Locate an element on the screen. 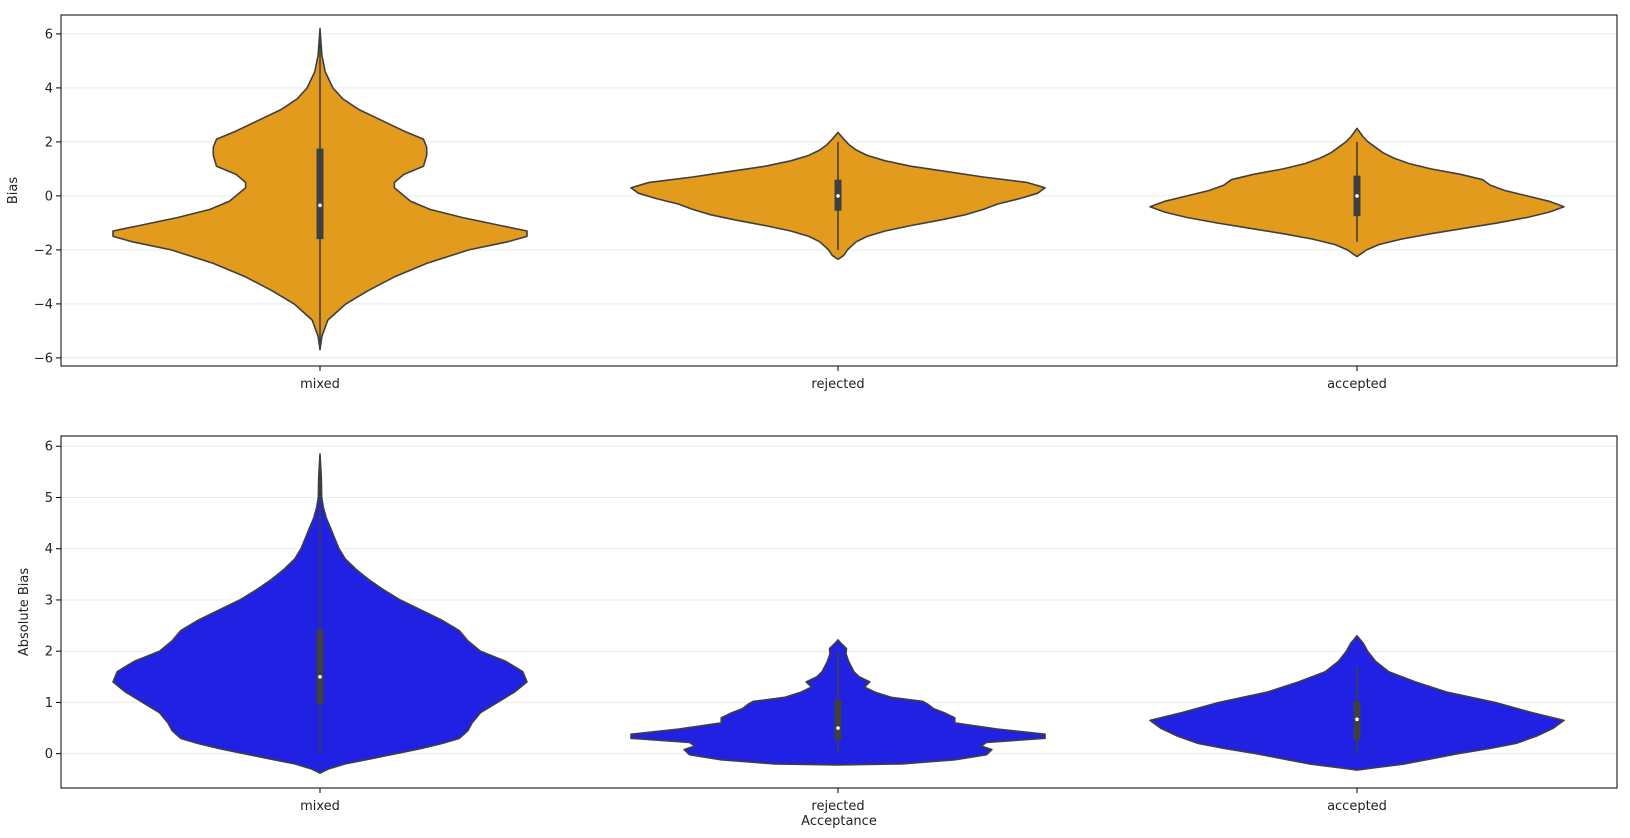 This screenshot has height=838, width=1630. y-tick-label: 5 is located at coordinates (49, 498).